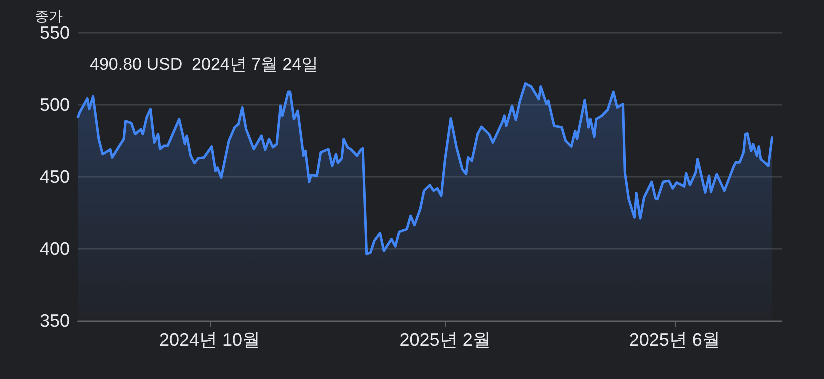 This screenshot has height=379, width=824. I want to click on x-tick-label: 2024년 10월, so click(210, 340).